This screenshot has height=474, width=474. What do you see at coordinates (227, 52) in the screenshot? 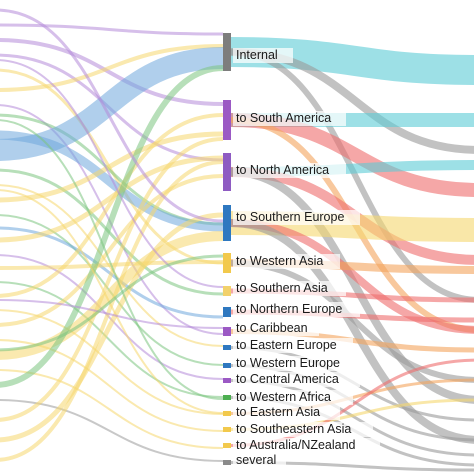
I see `node-bar-internal` at bounding box center [227, 52].